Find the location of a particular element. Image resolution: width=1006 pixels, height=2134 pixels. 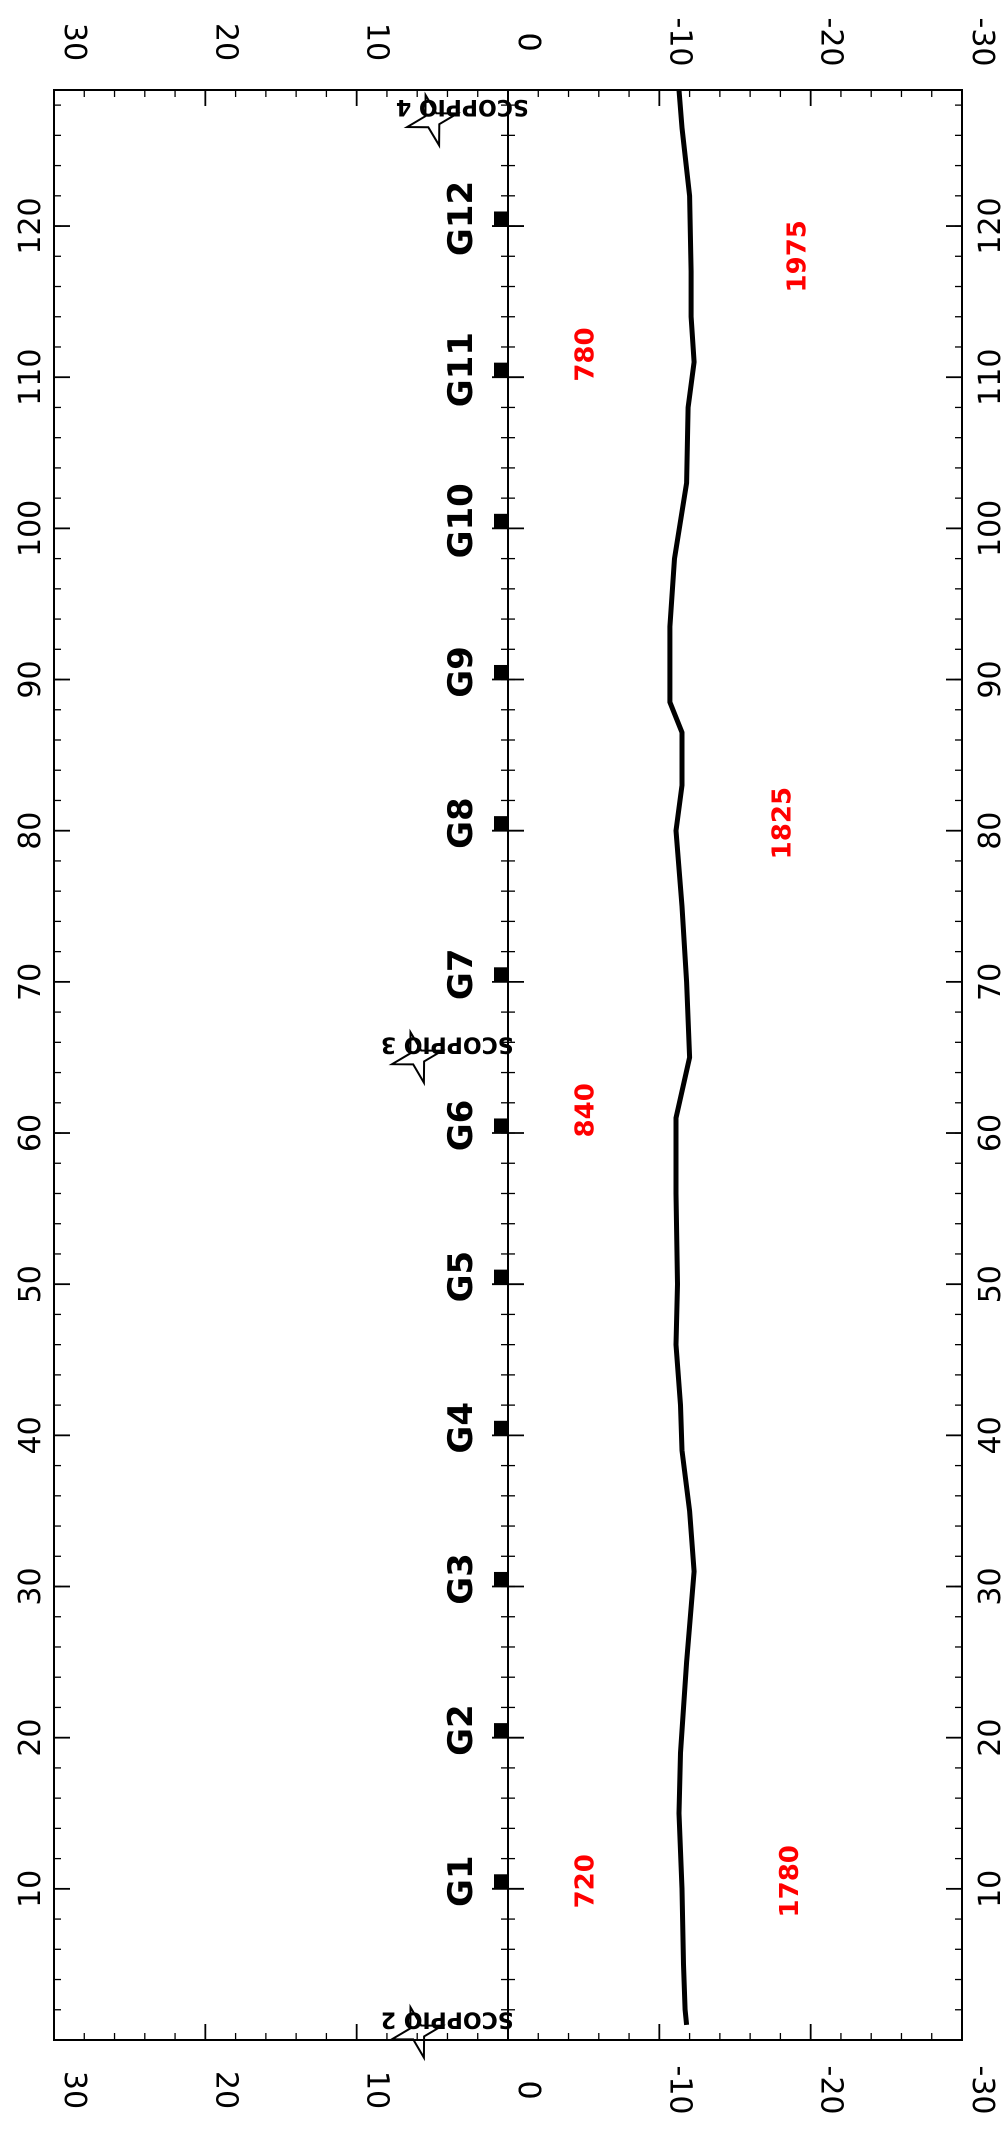

x-tick-label-left: 30 is located at coordinates (30, 1586).